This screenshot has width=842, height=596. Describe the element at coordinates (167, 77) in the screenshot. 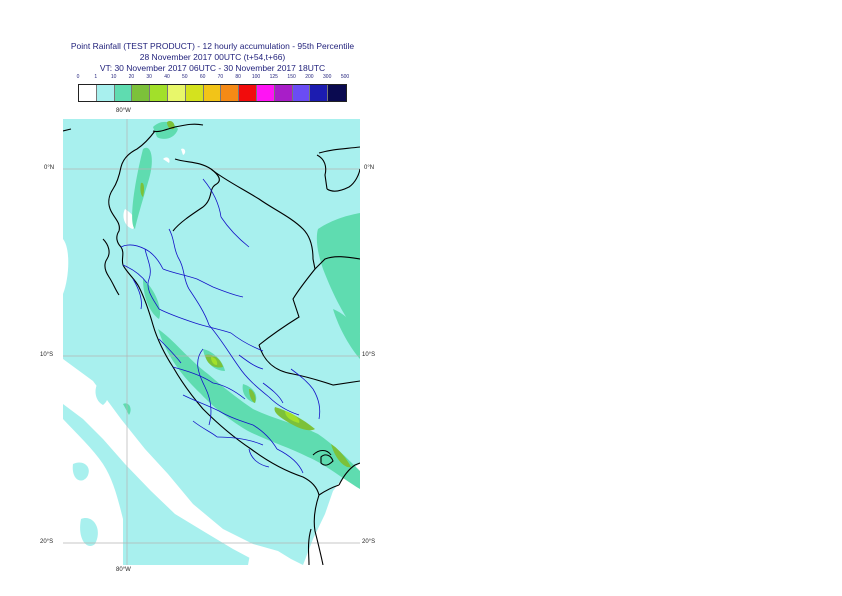

I see `legend-threshold-5: 40` at that location.